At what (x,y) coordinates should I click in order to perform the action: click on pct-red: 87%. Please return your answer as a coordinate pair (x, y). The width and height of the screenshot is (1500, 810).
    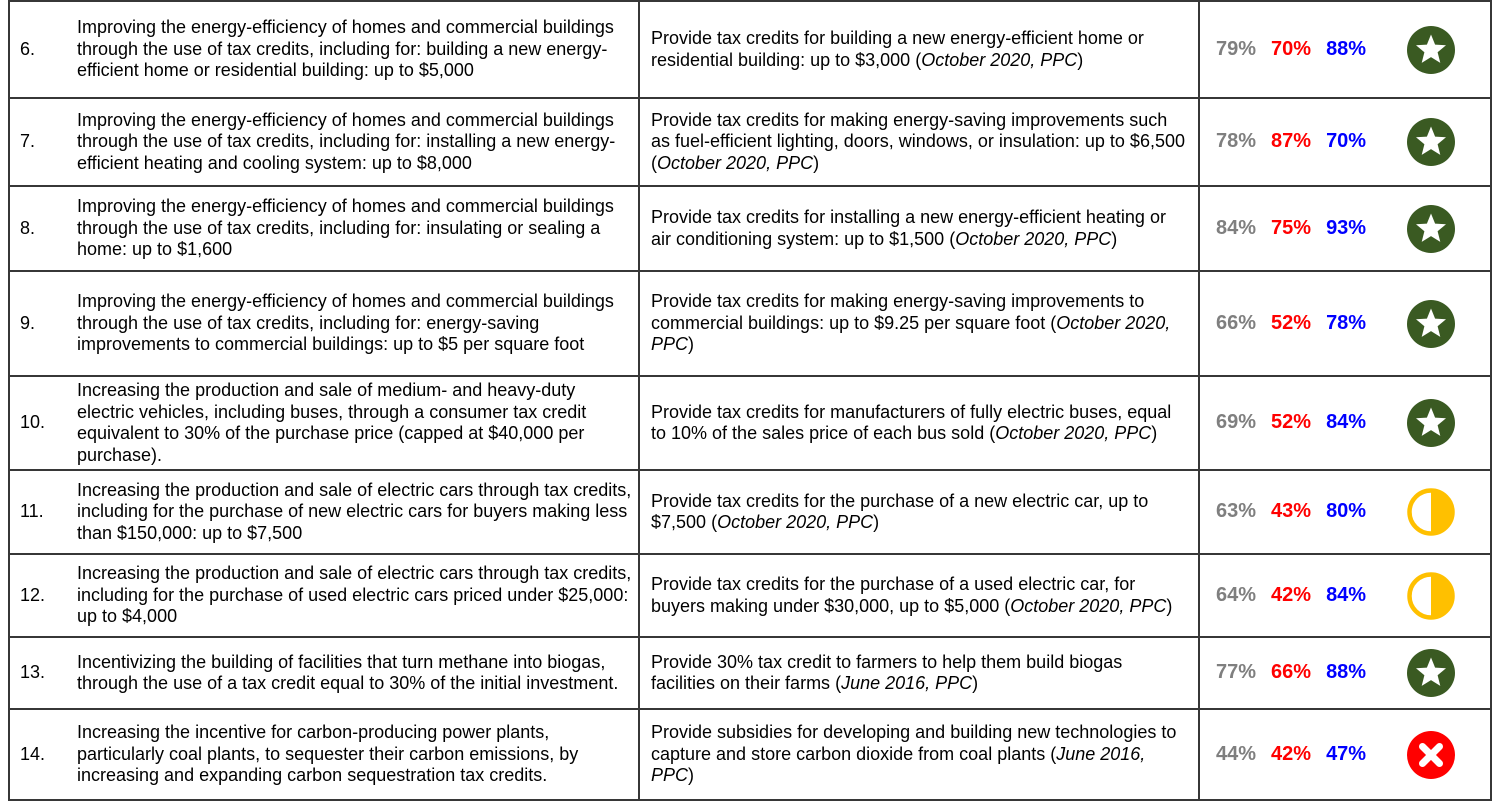
    Looking at the image, I should click on (1291, 141).